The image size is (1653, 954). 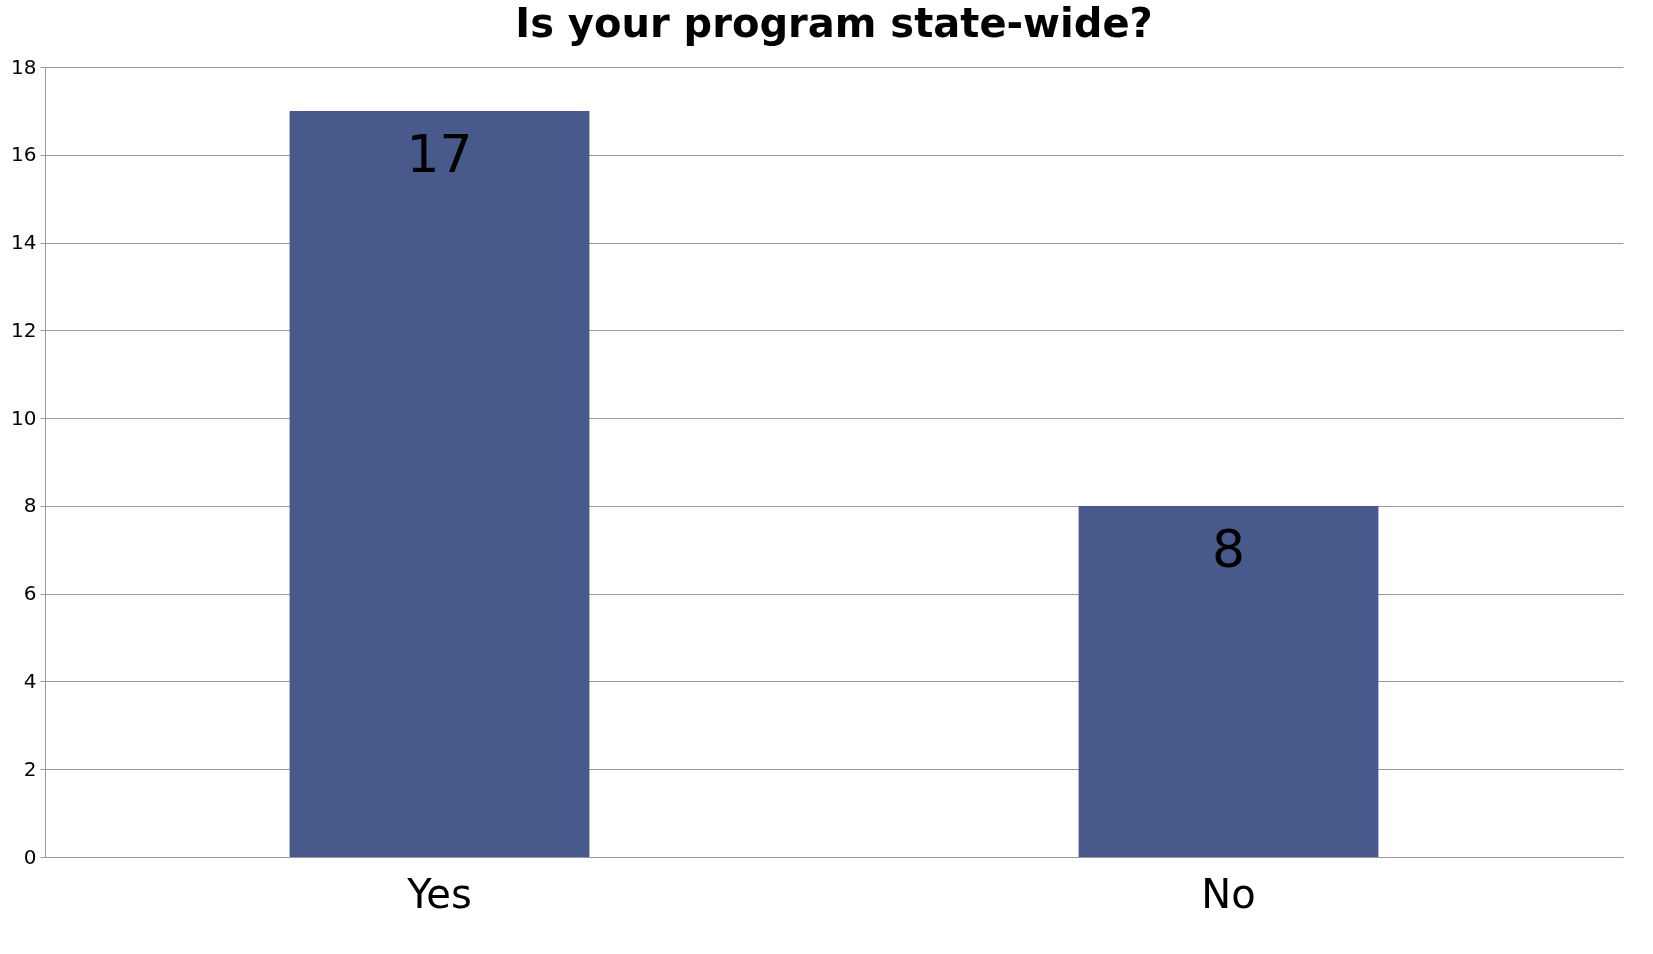 What do you see at coordinates (30, 593) in the screenshot?
I see `y-tick-label: 6` at bounding box center [30, 593].